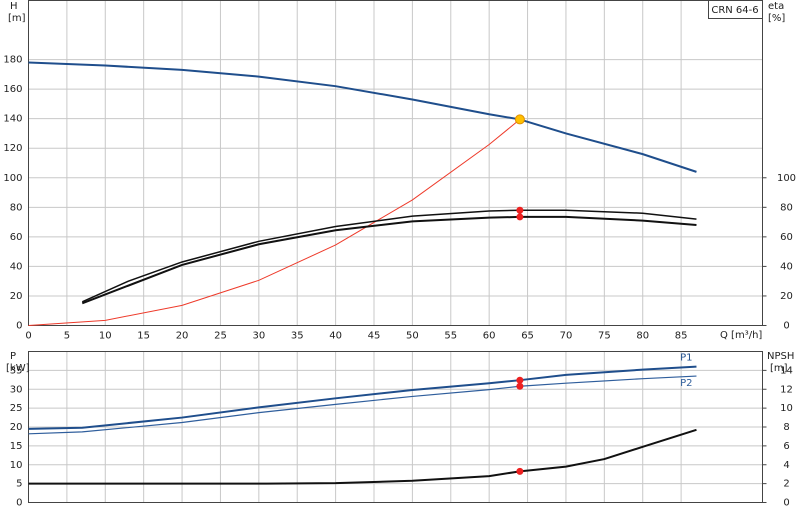 The image size is (800, 520). I want to click on y-tick-label: 5, so click(19, 484).